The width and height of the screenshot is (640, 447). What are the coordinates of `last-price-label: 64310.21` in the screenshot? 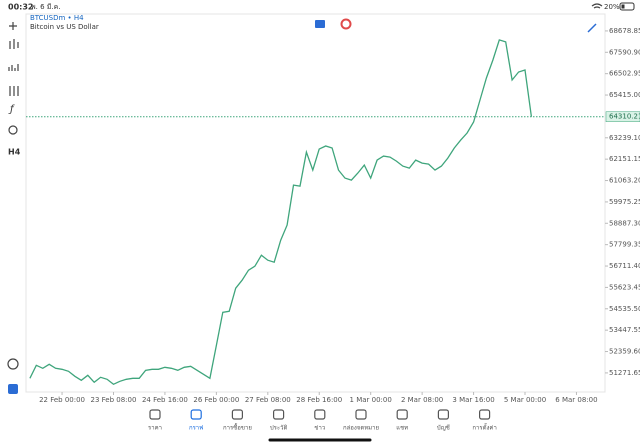 It's located at (624, 117).